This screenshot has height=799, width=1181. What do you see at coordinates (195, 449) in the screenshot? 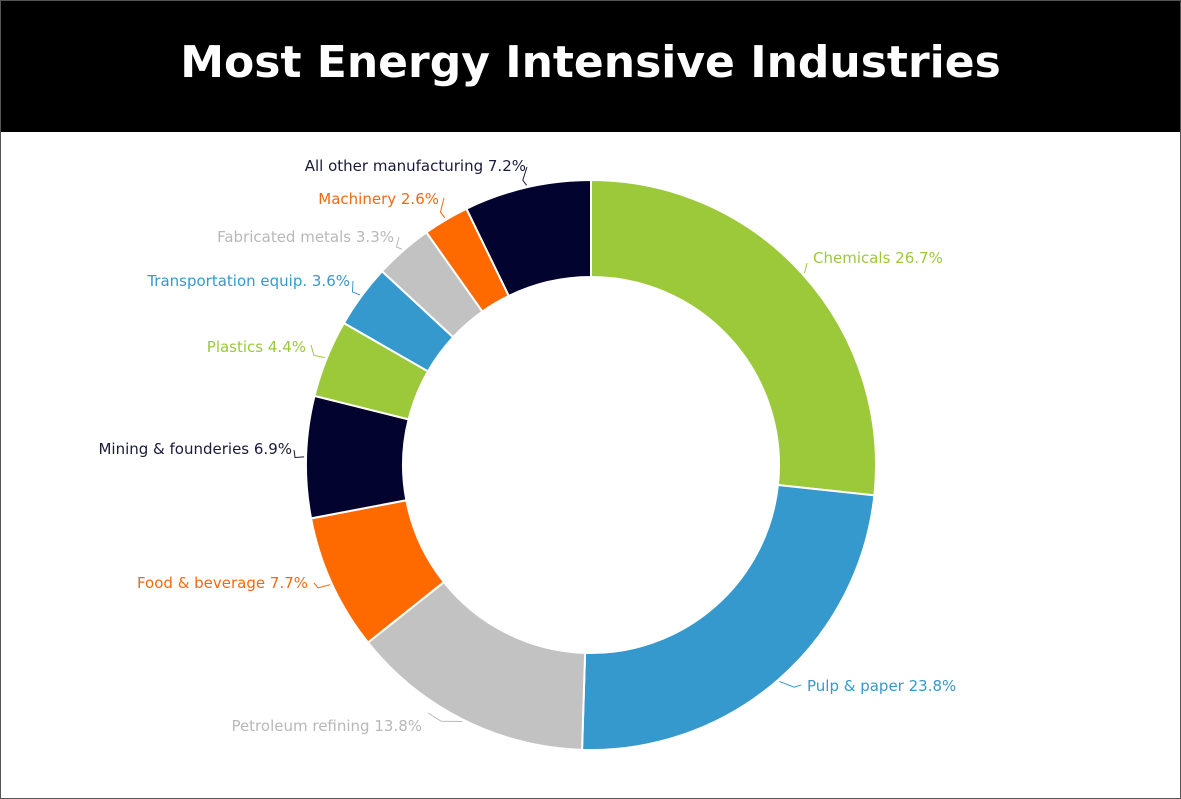
I see `data-label: Mining & founderies 6.9%` at bounding box center [195, 449].